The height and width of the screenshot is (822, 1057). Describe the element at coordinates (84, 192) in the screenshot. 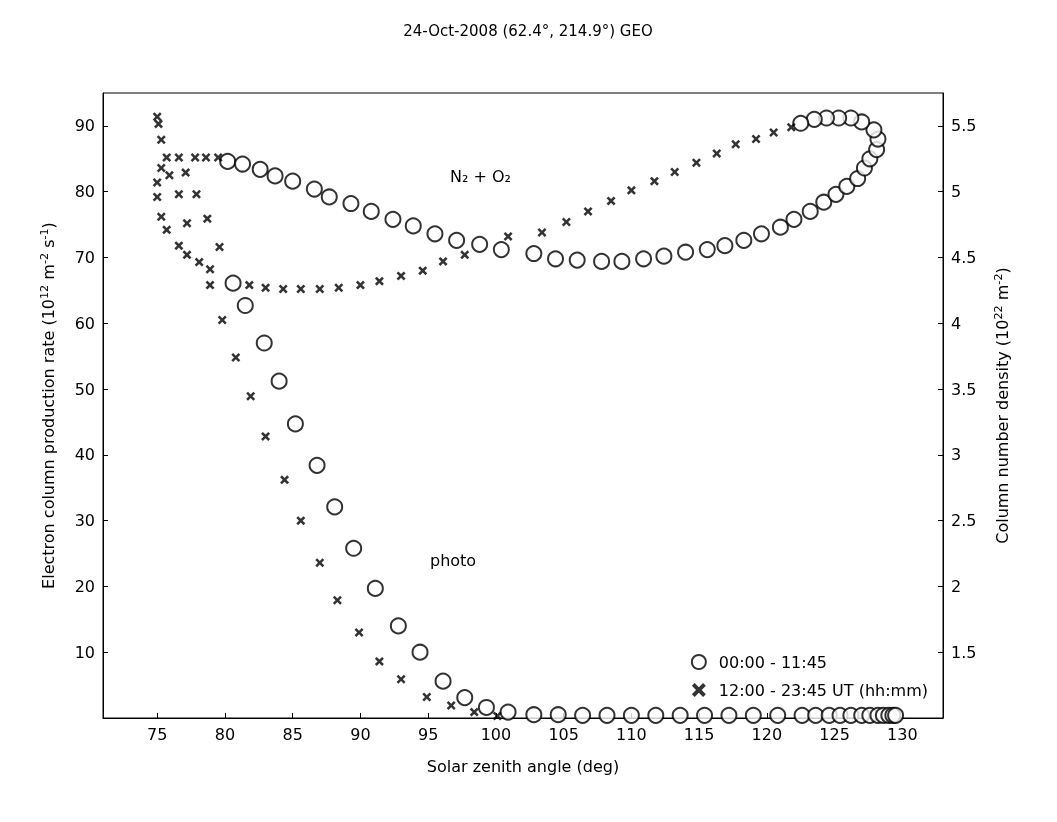

I see `y-tick-label: 80` at that location.